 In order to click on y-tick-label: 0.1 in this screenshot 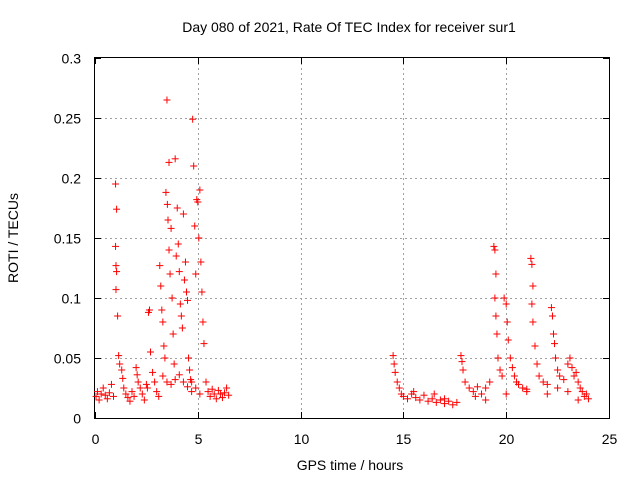, I will do `click(72, 299)`.